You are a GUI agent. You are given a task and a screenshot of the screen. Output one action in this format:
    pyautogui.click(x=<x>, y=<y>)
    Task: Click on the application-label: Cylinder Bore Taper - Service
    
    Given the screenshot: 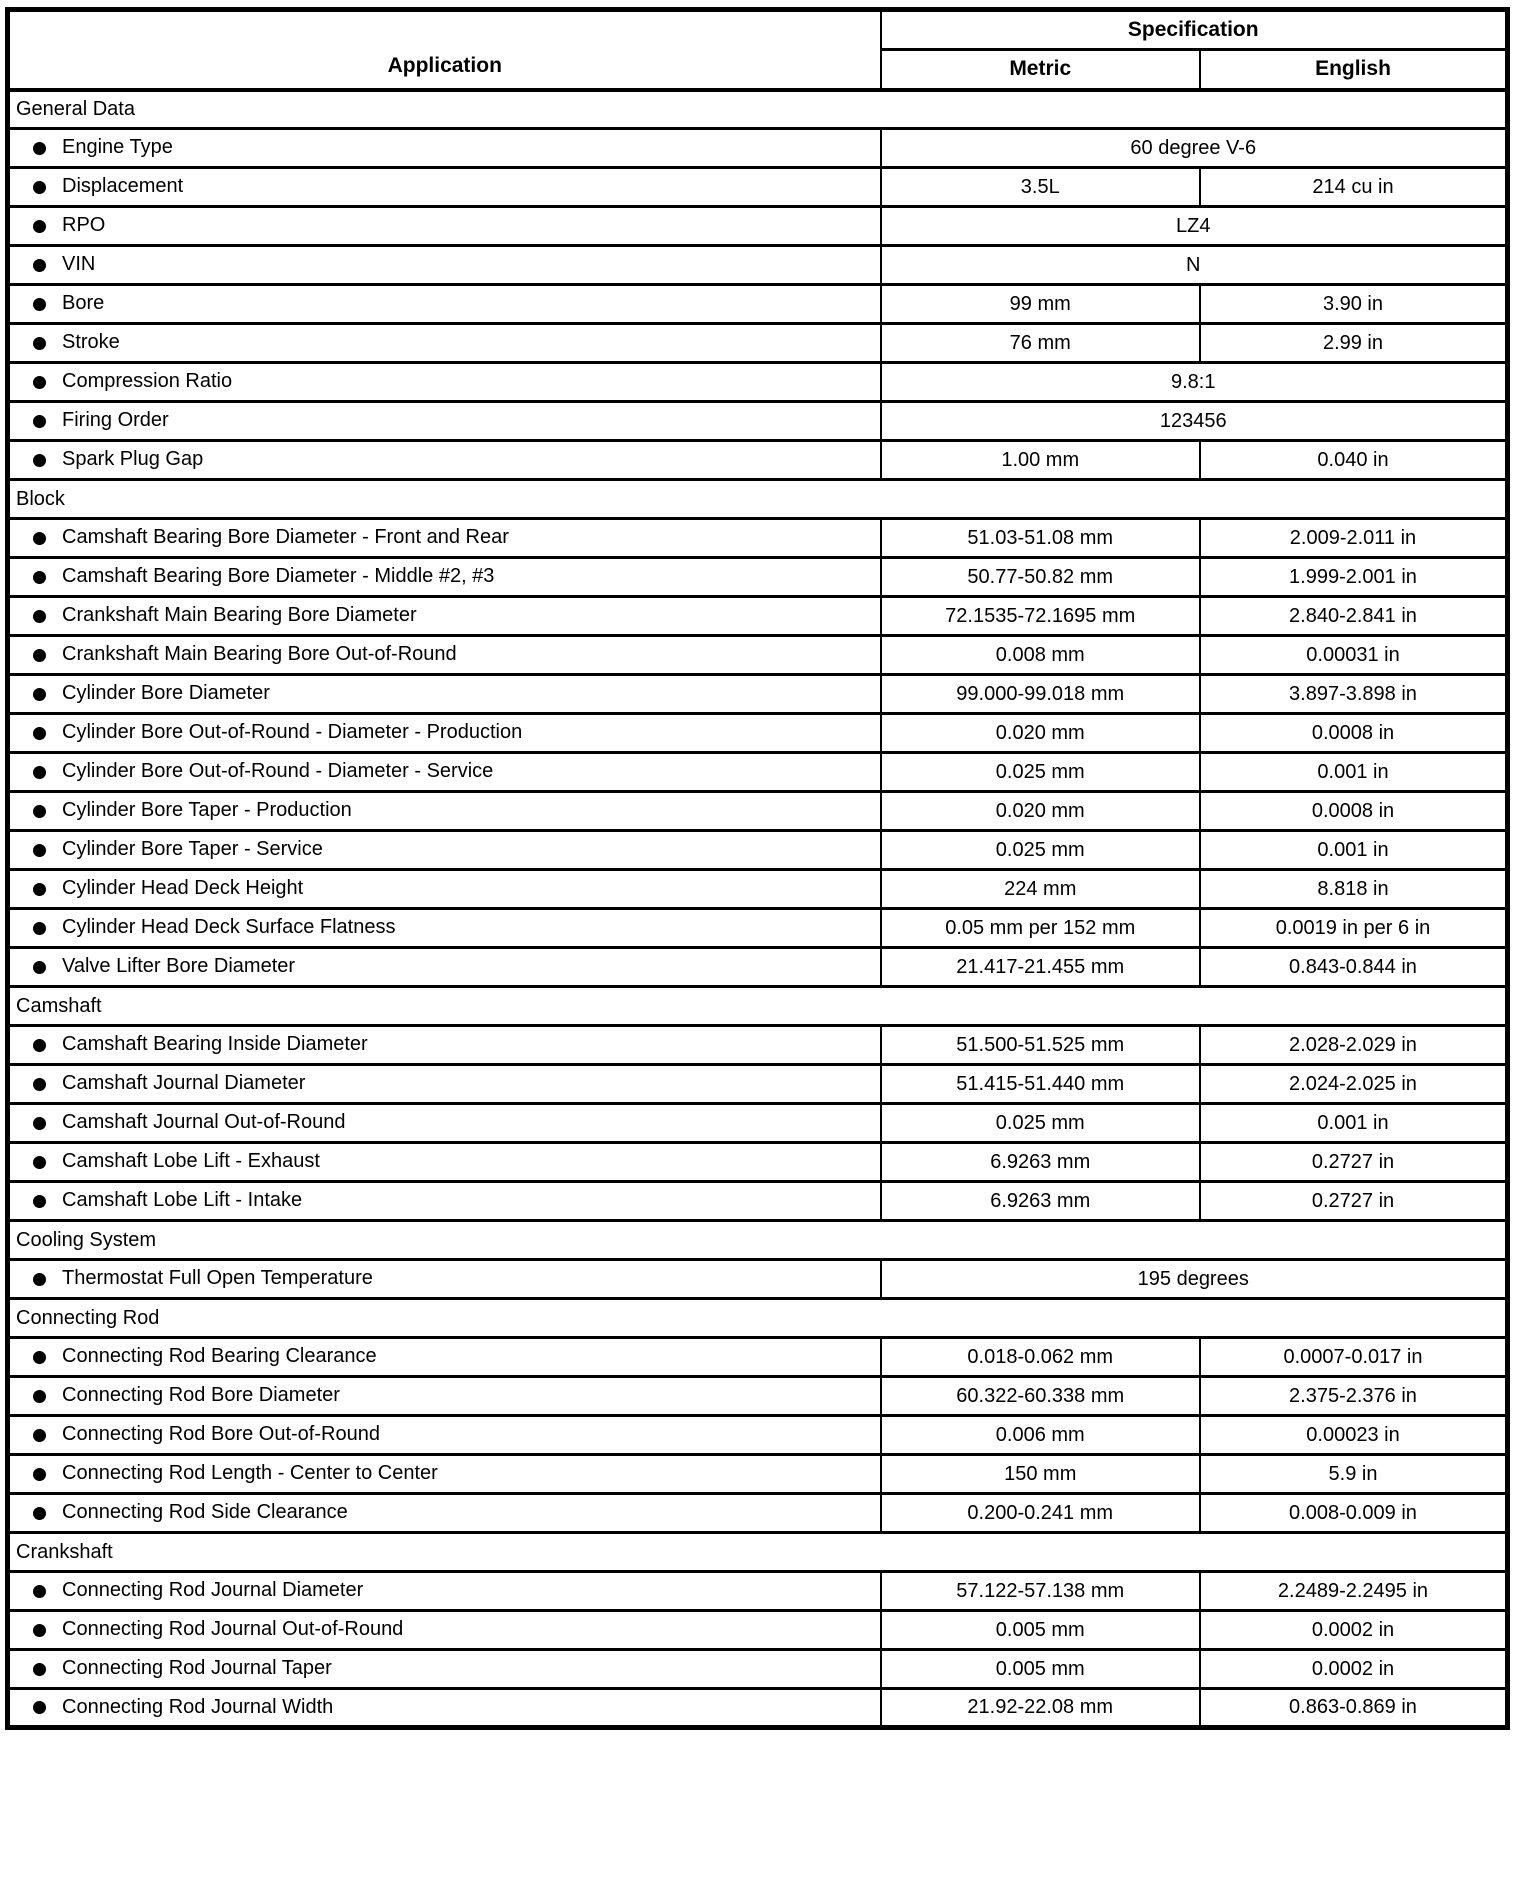 What is the action you would take?
    pyautogui.click(x=192, y=849)
    